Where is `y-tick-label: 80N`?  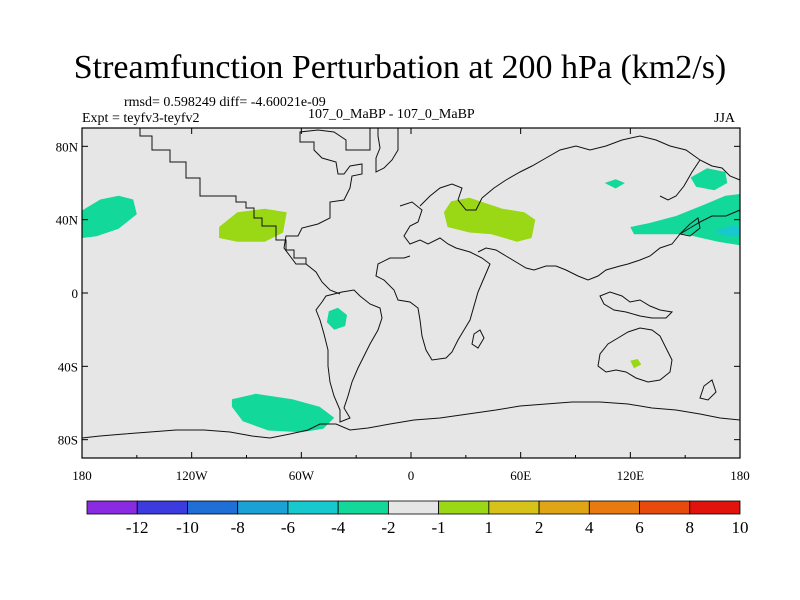
y-tick-label: 80N is located at coordinates (67, 146).